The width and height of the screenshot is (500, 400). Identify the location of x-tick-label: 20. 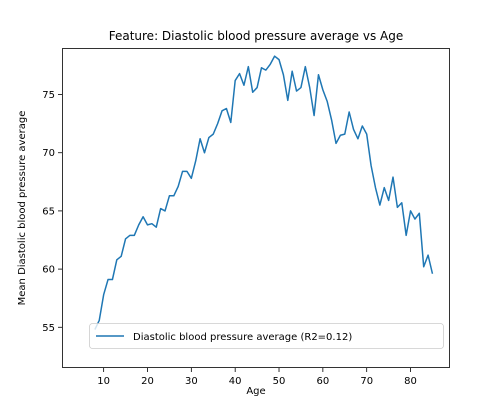
(147, 381).